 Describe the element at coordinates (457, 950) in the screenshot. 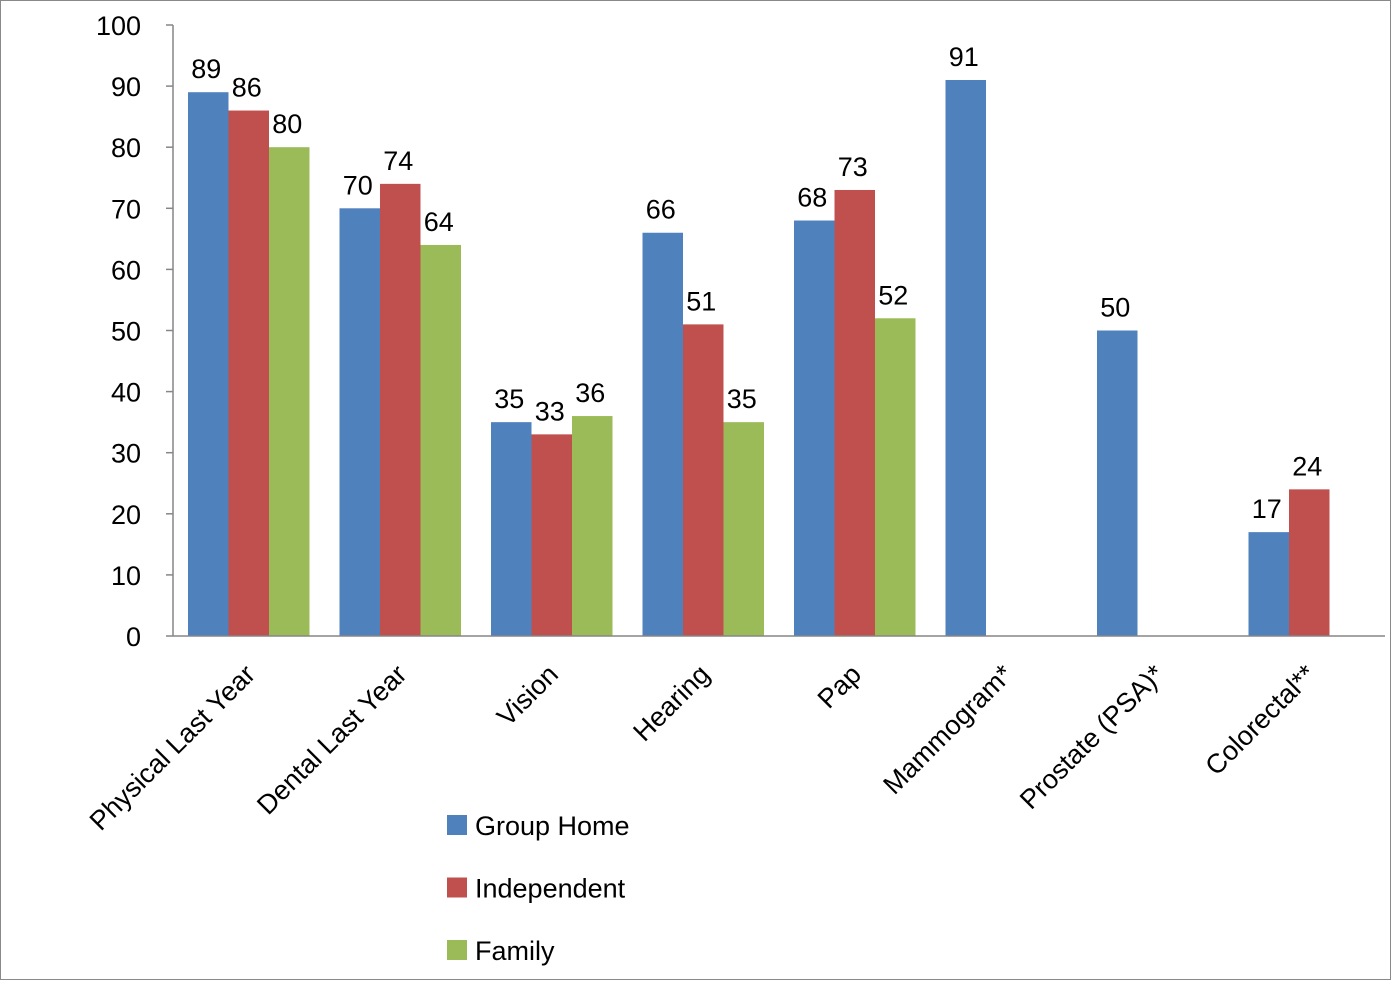

I see `legend-swatch-family` at that location.